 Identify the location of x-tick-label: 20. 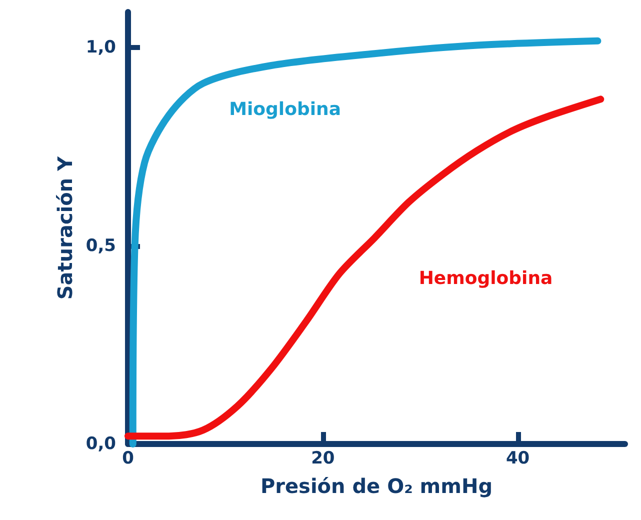
(323, 458).